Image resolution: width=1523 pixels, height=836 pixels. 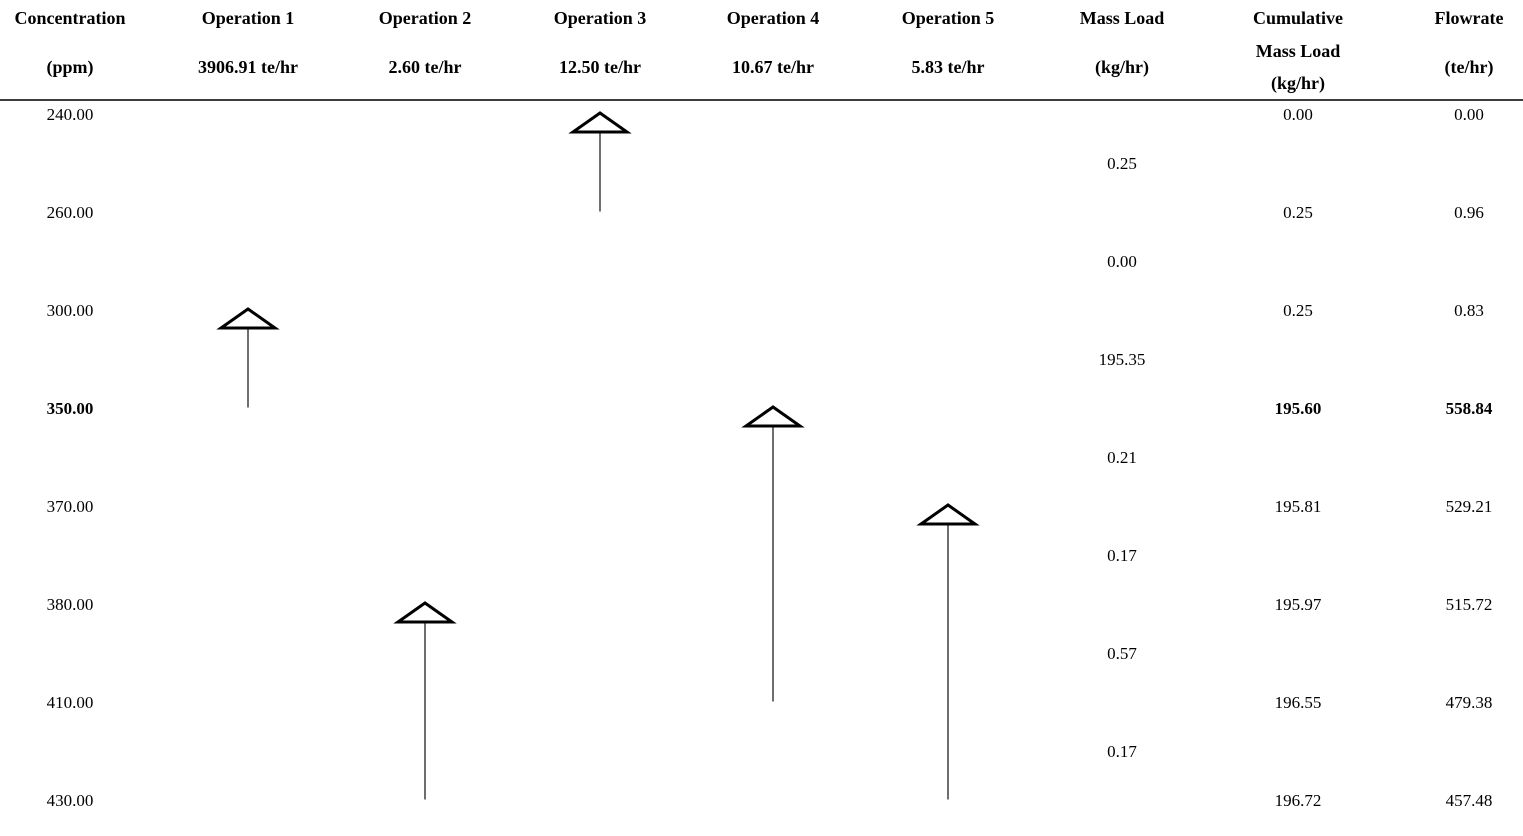 What do you see at coordinates (425, 612) in the screenshot?
I see `operation-2-arrow-head` at bounding box center [425, 612].